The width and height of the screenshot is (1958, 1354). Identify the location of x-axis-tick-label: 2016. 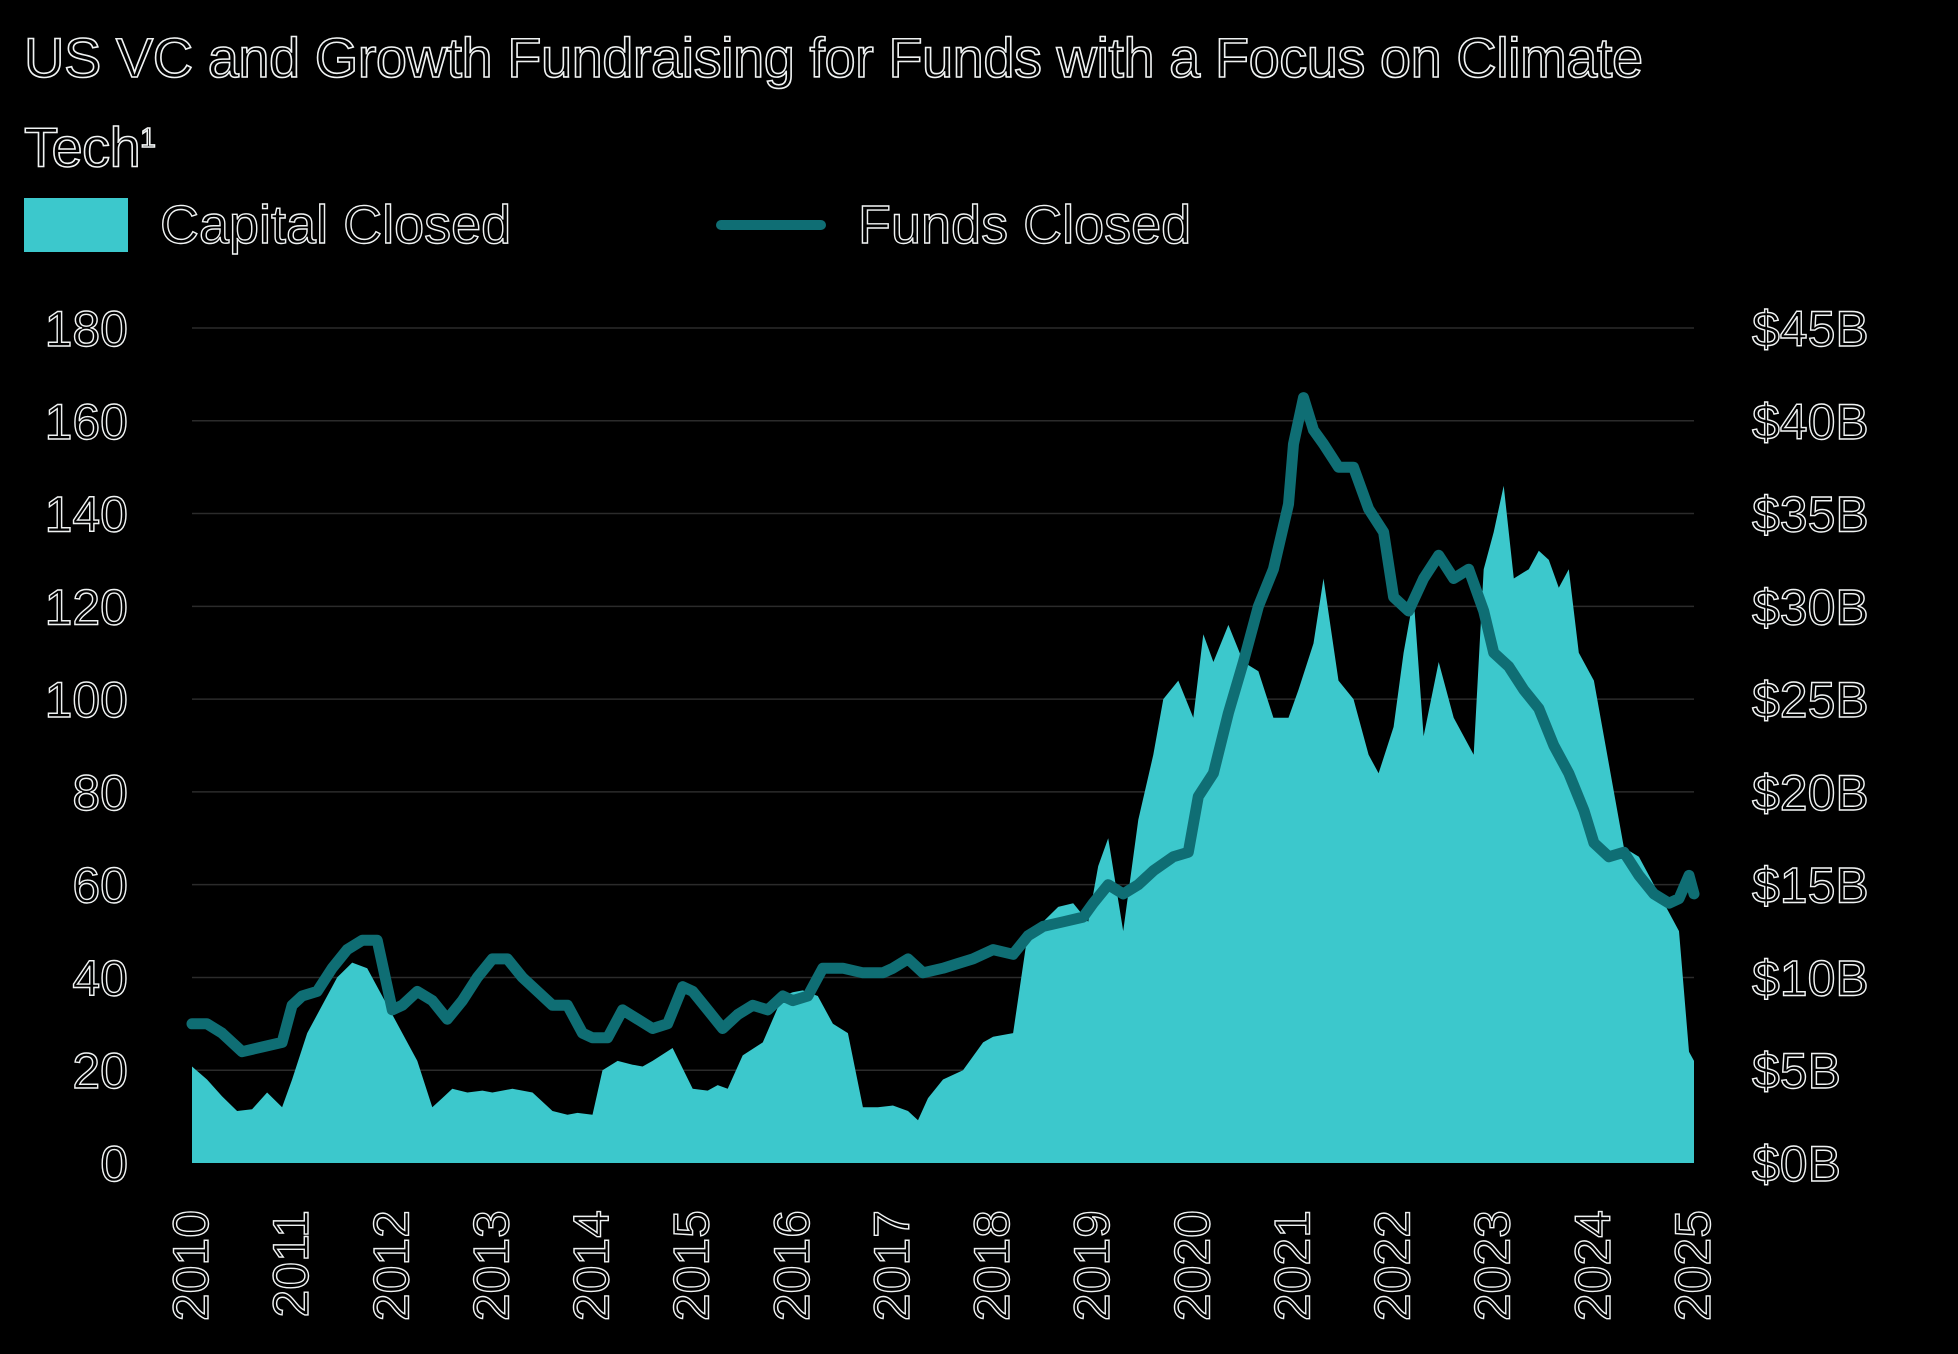
(792, 1265).